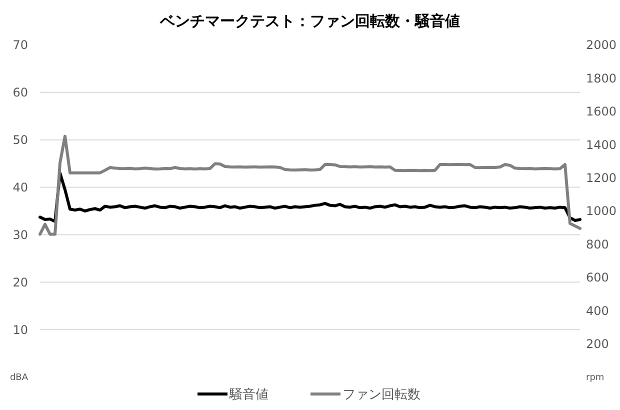 The width and height of the screenshot is (620, 410). I want to click on y-tick-label: 10, so click(20, 329).